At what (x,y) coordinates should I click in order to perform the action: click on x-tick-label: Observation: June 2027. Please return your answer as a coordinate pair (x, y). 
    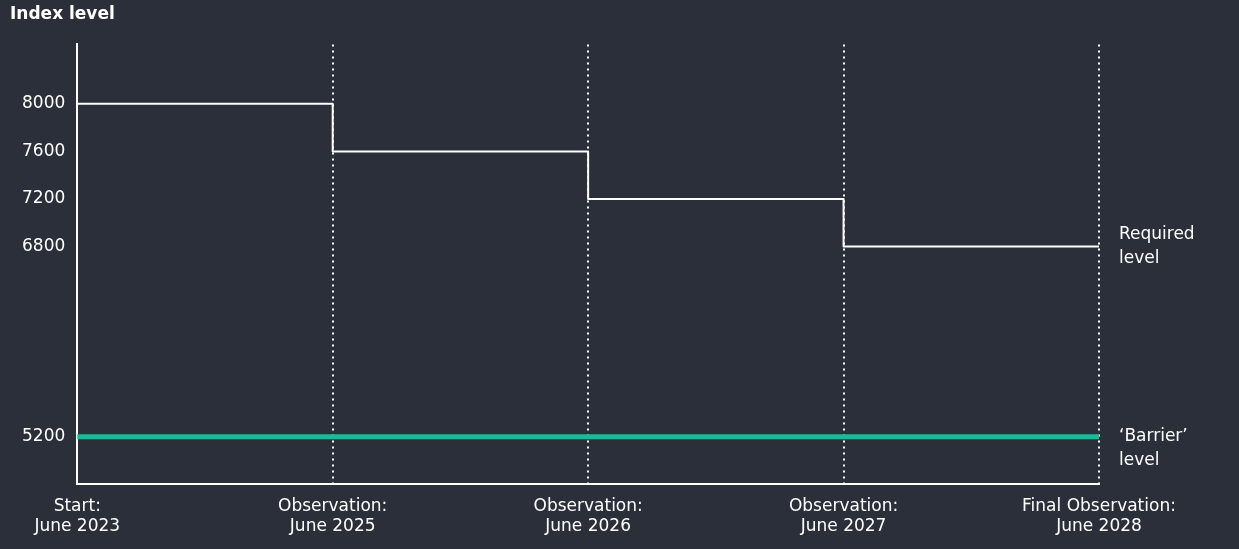
    Looking at the image, I should click on (843, 515).